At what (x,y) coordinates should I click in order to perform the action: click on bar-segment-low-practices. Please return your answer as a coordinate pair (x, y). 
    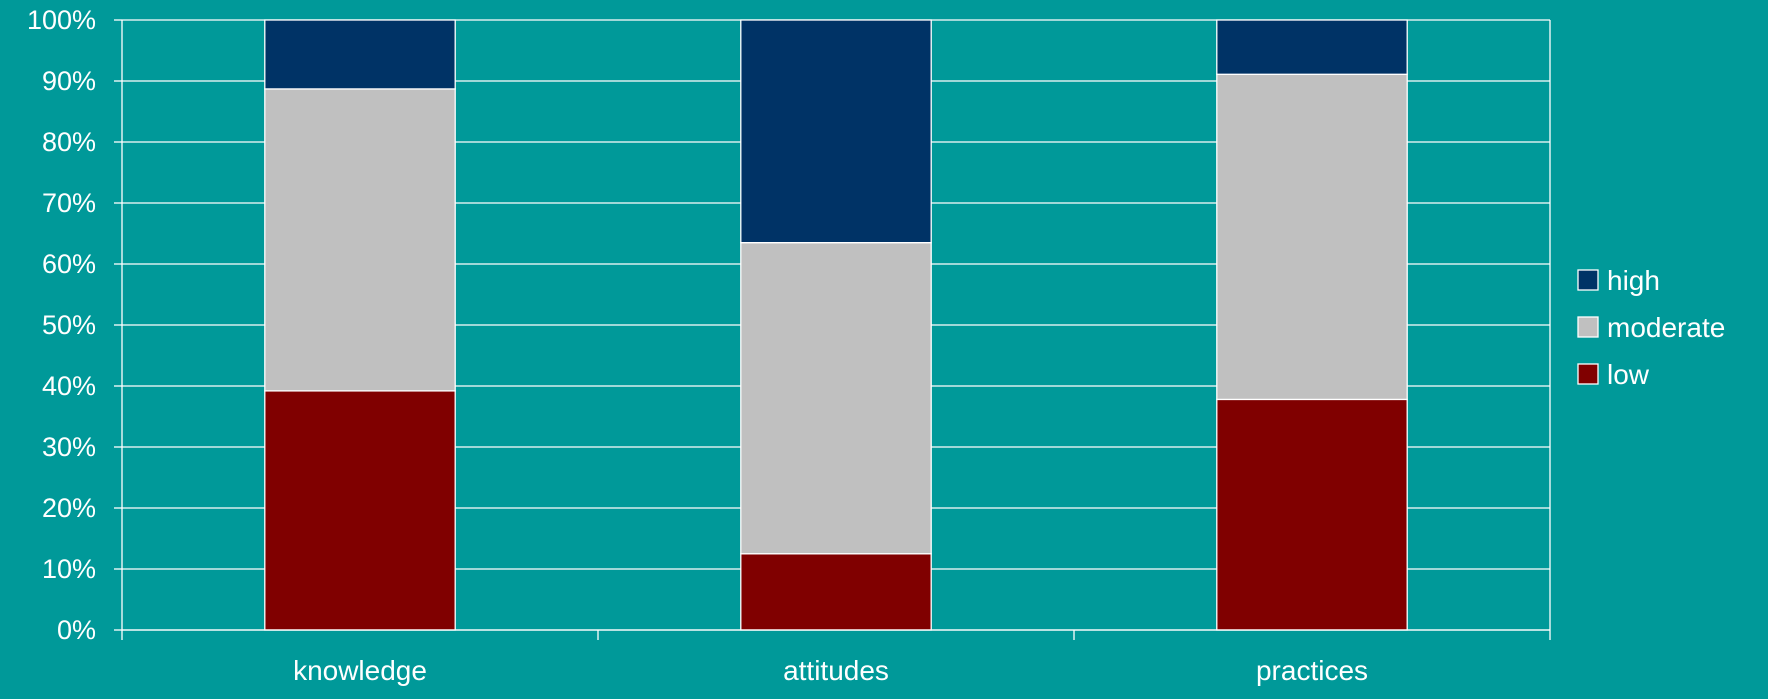
    Looking at the image, I should click on (1312, 514).